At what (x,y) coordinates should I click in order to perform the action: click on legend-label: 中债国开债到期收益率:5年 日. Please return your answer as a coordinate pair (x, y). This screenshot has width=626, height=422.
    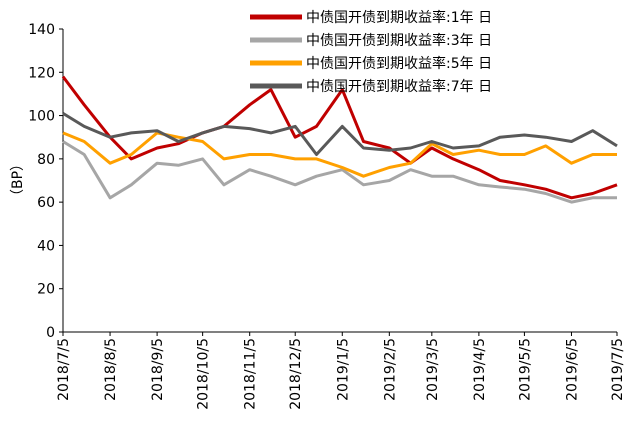
    Looking at the image, I should click on (399, 63).